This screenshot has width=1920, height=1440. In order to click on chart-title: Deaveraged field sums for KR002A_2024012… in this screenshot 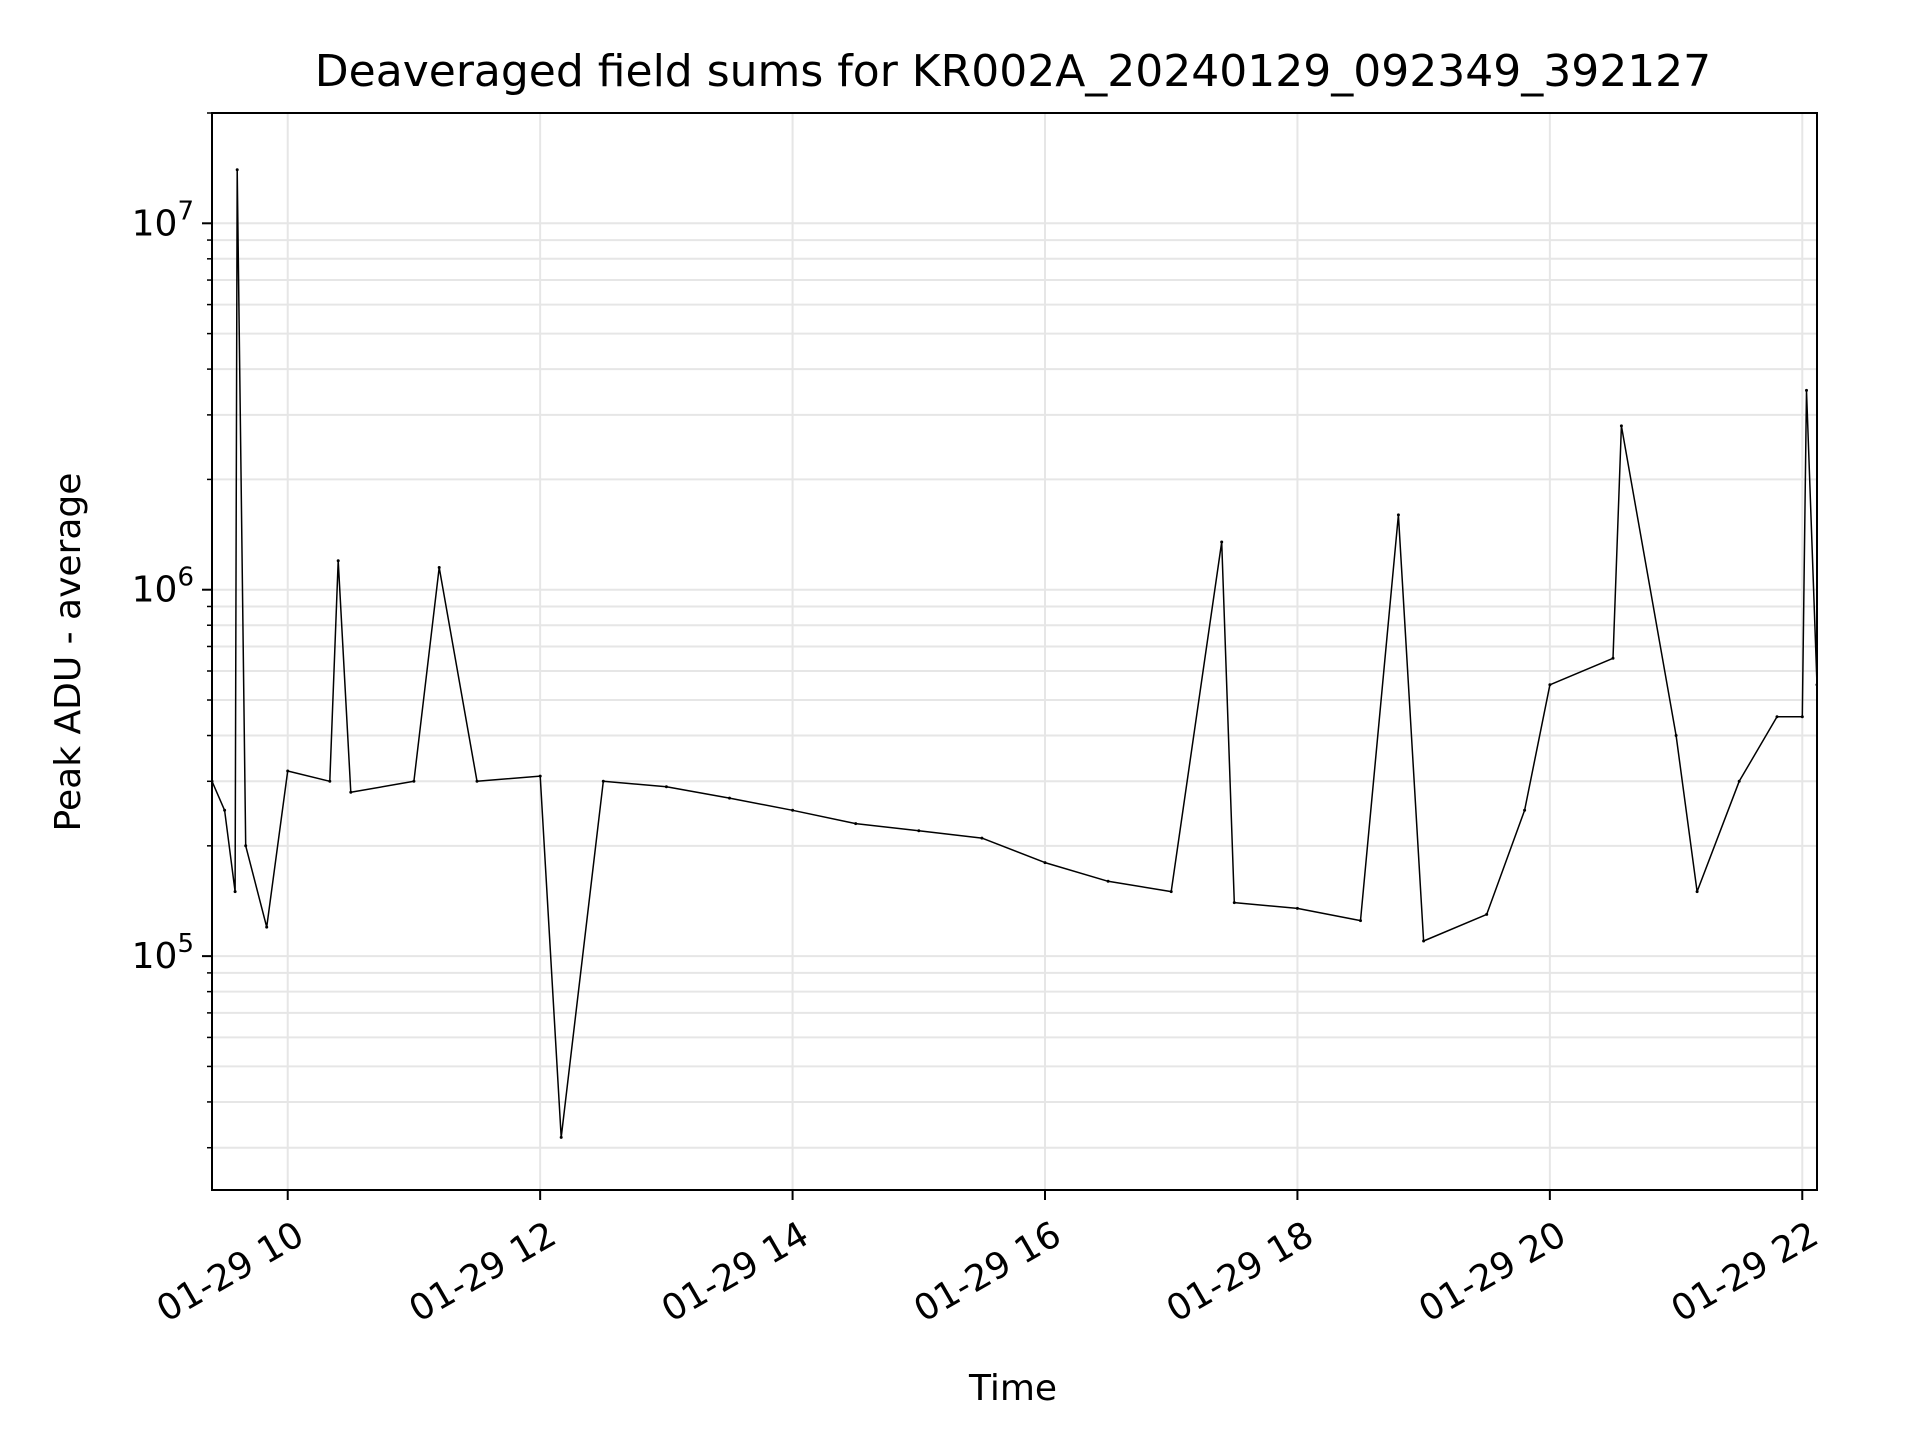, I will do `click(1013, 71)`.